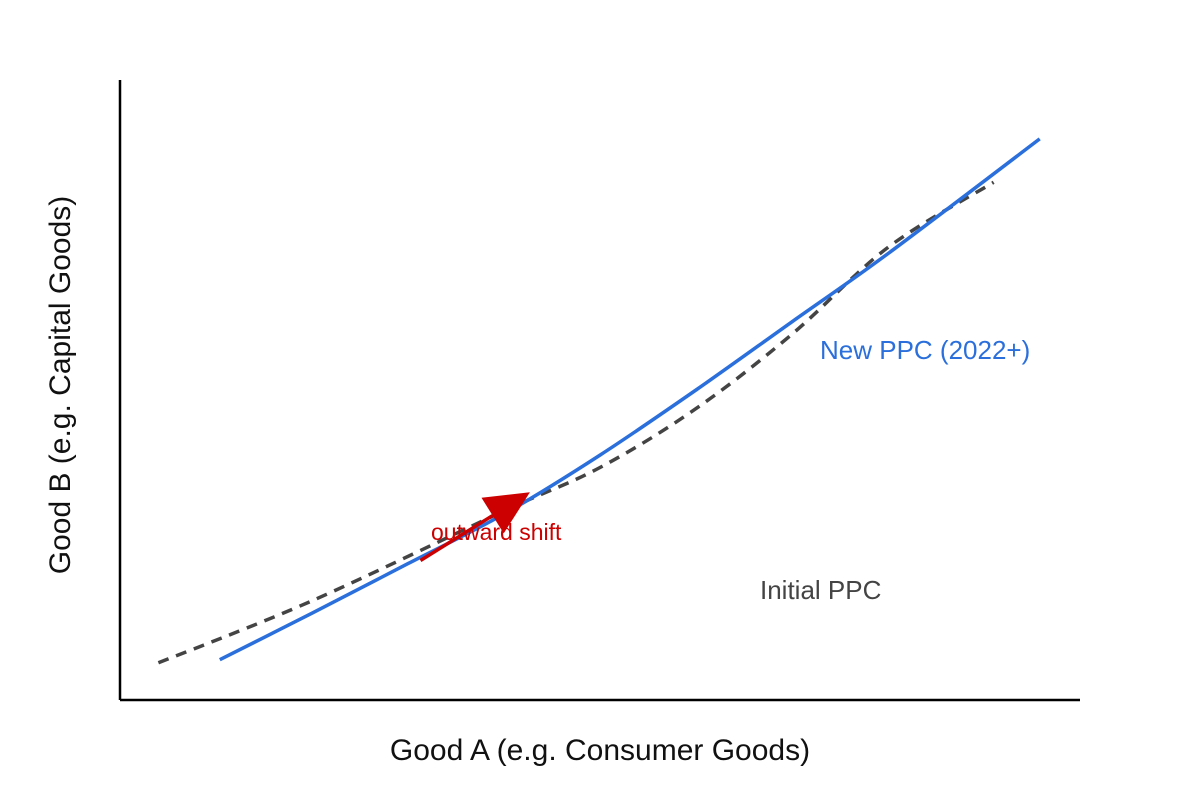  I want to click on annotation-outward-shift-label: outward shift, so click(496, 532).